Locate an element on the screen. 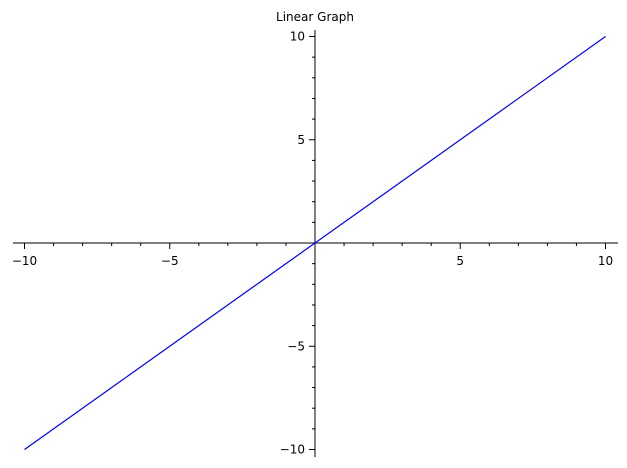 The image size is (627, 468). y-tick-label: −5 is located at coordinates (296, 346).